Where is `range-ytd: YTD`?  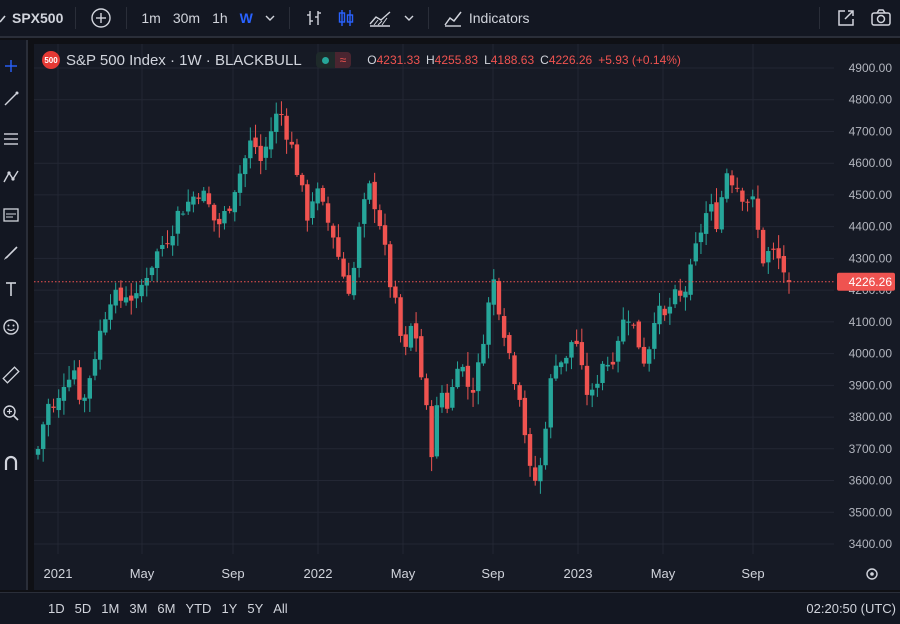 range-ytd: YTD is located at coordinates (198, 608).